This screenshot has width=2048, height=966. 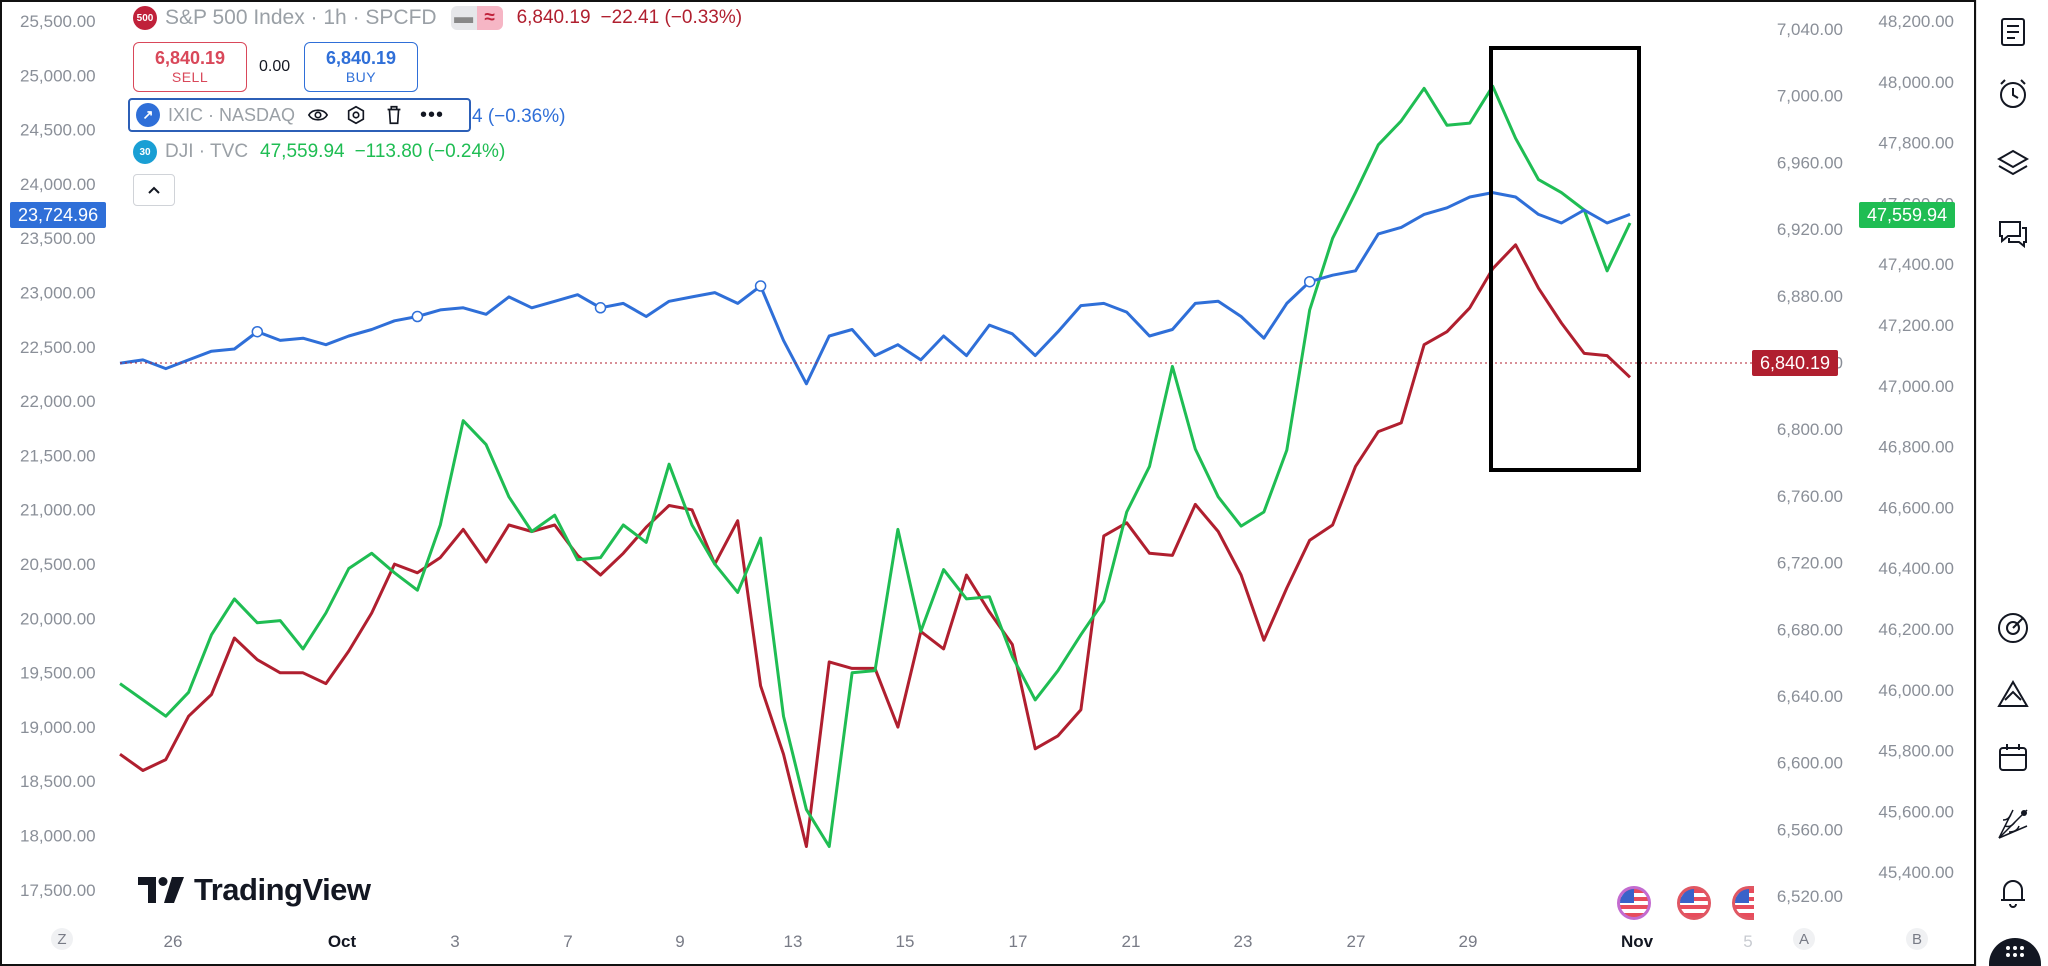 I want to click on x-axis-tick: 23, so click(x=1243, y=941).